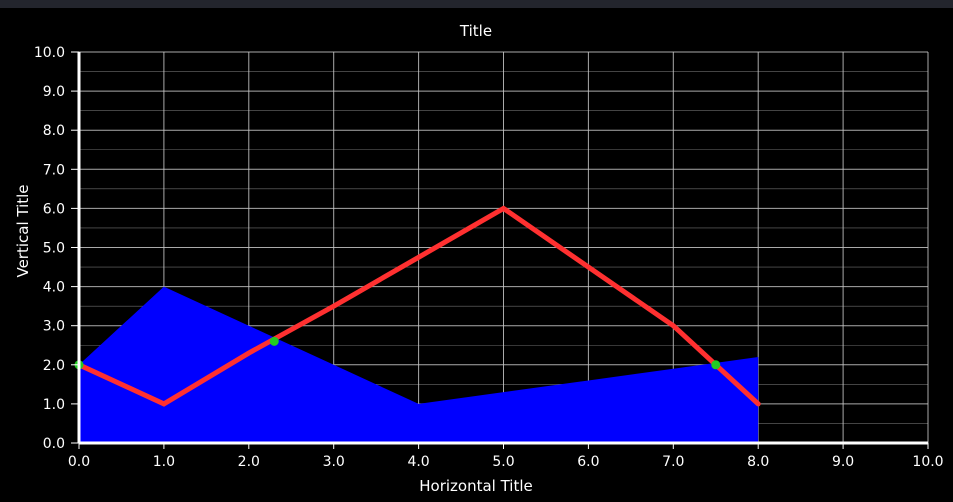 This screenshot has width=953, height=502. Describe the element at coordinates (54, 327) in the screenshot. I see `y-tick-label: 3.0` at that location.